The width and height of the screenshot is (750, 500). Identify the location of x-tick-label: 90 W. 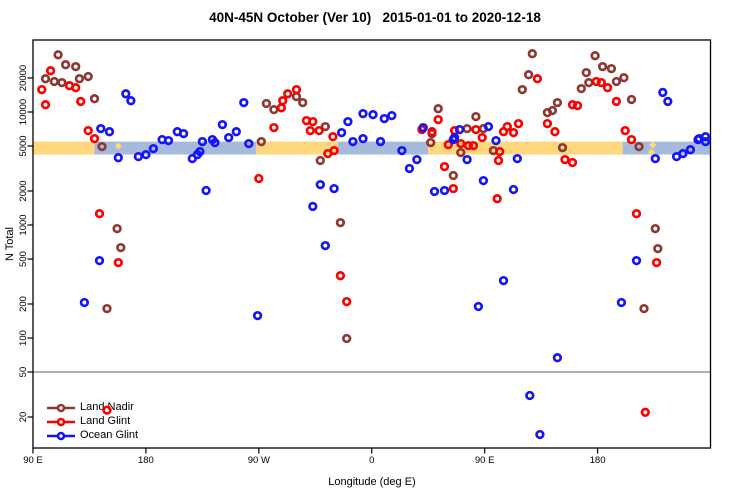
(259, 460).